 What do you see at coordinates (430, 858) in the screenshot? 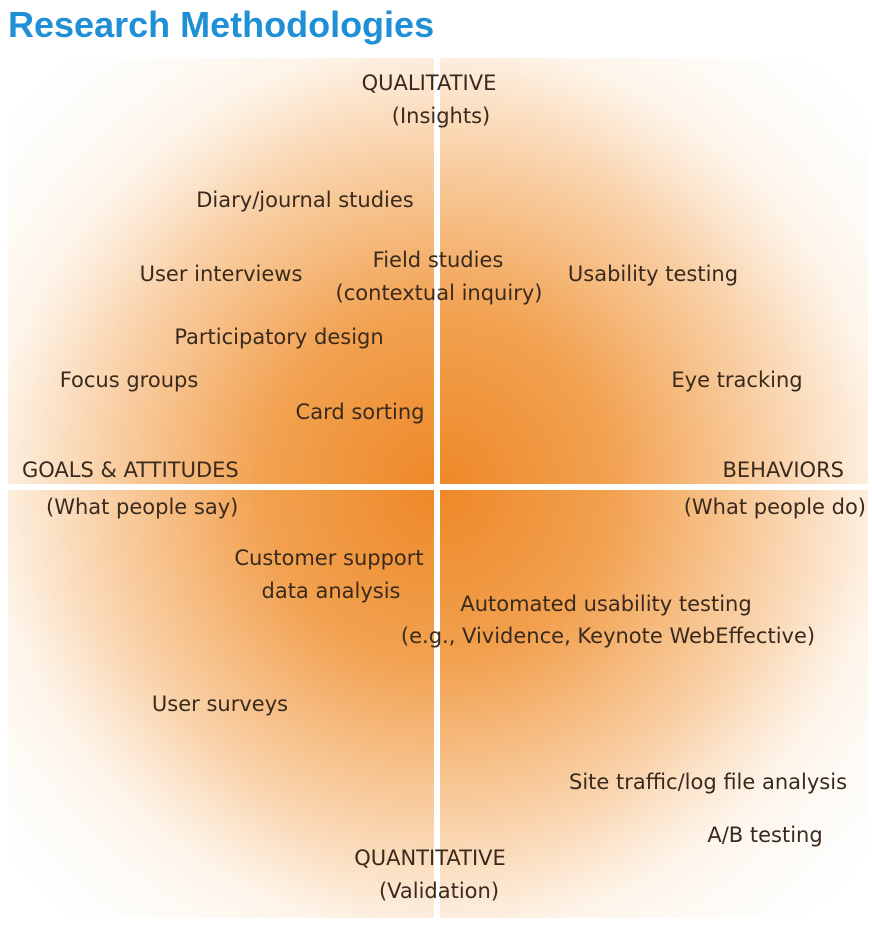
I see `axis-bottom-label: QUANTITATIVE` at bounding box center [430, 858].